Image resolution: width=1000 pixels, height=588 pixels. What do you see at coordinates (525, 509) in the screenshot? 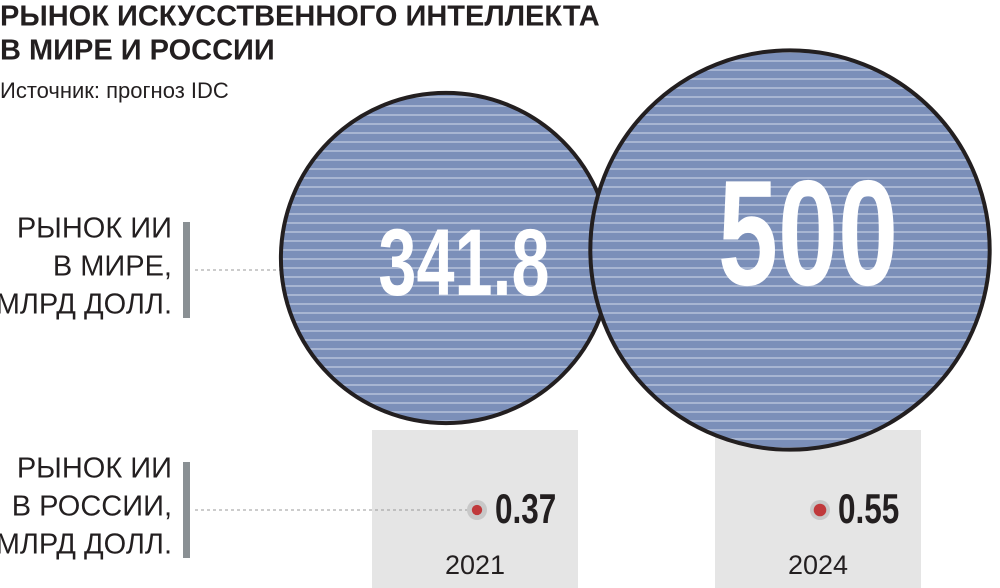
I see `value-label: 0.37` at bounding box center [525, 509].